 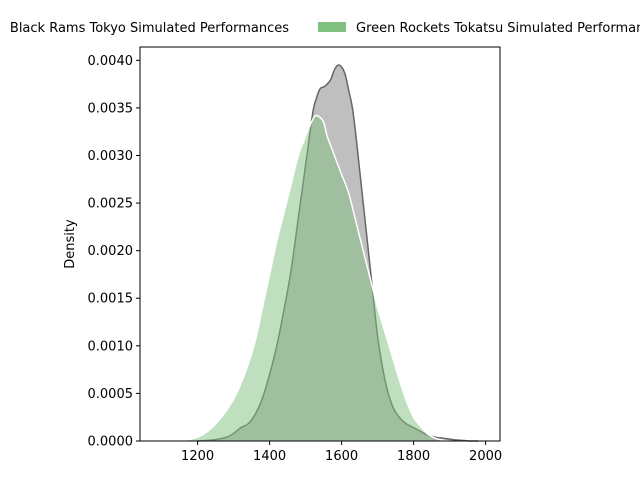 I want to click on x-tick-label: 1800, so click(x=413, y=456).